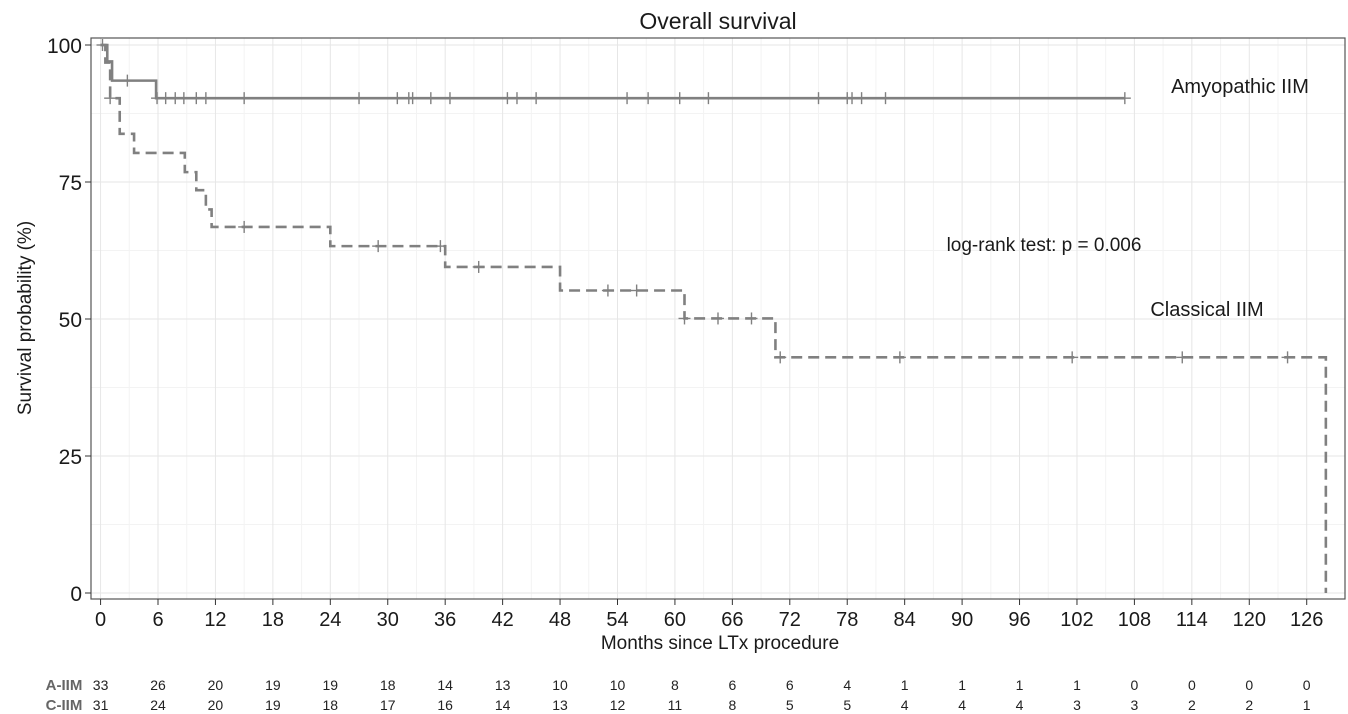 The height and width of the screenshot is (714, 1348). I want to click on risk-count: 16, so click(445, 705).